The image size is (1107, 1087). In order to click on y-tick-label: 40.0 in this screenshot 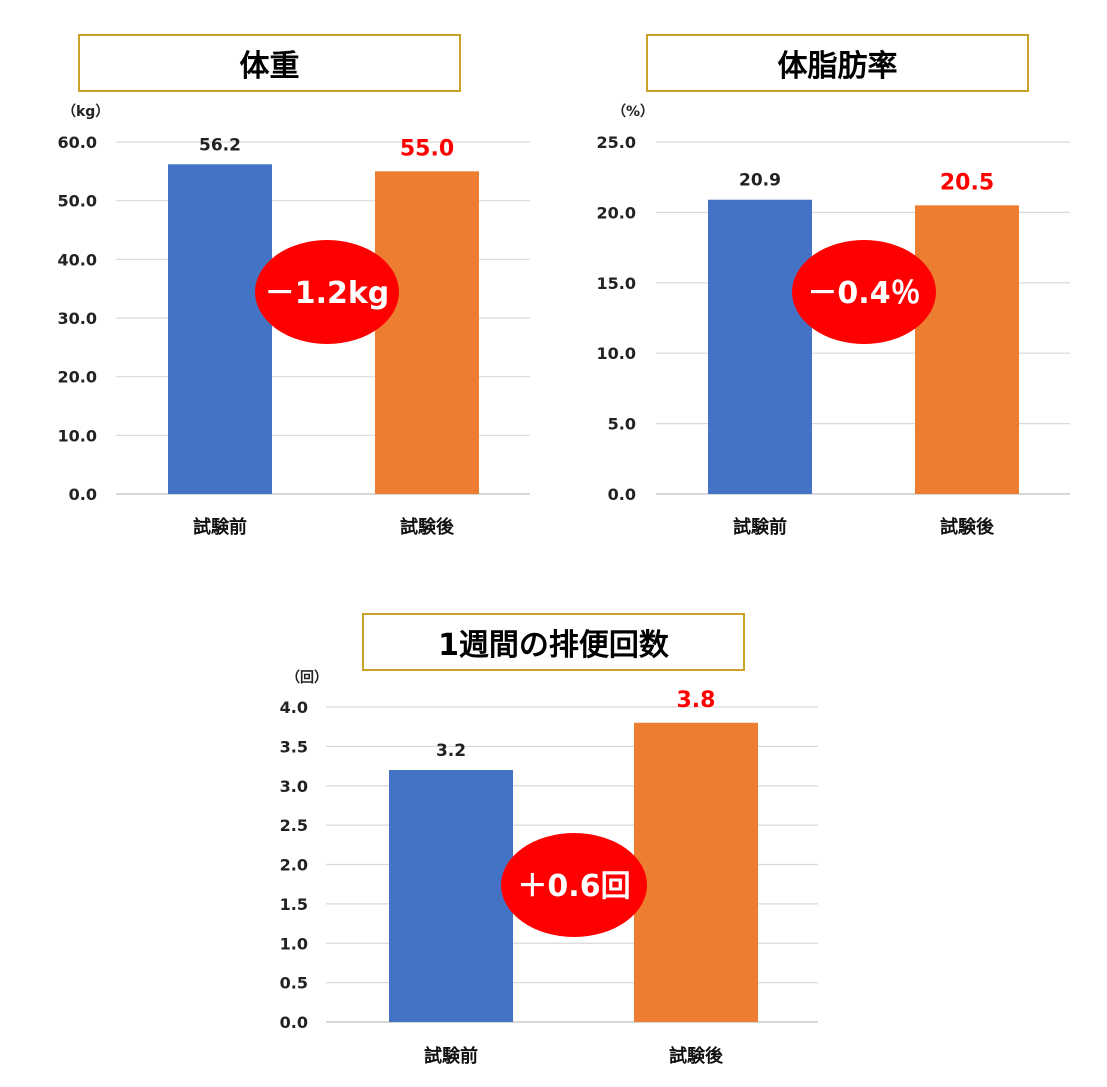, I will do `click(77, 259)`.